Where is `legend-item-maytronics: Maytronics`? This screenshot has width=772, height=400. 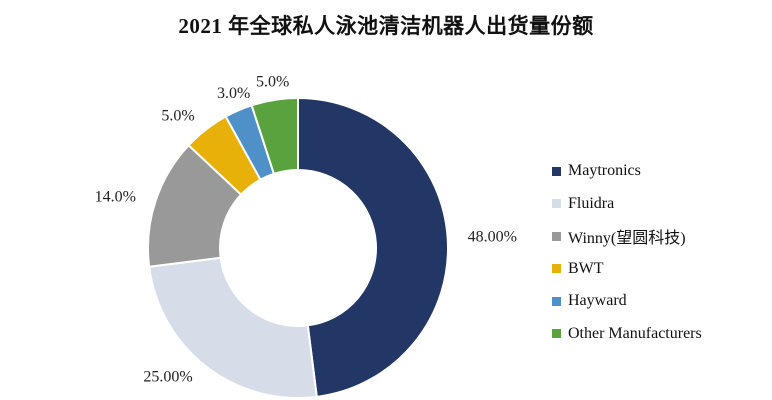
legend-item-maytronics: Maytronics is located at coordinates (627, 171).